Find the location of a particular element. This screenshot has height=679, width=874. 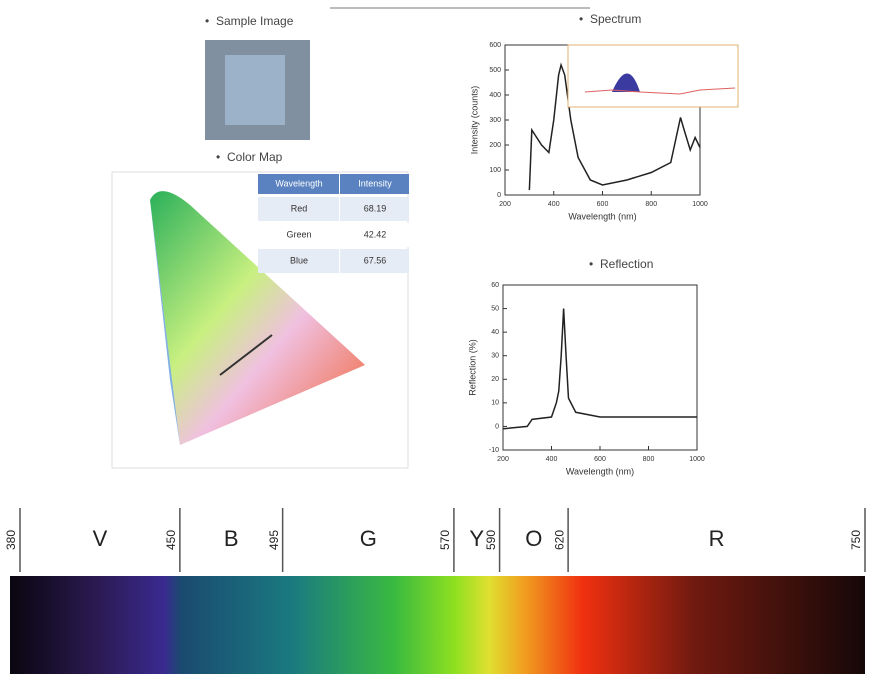

band-label: V is located at coordinates (100, 538).